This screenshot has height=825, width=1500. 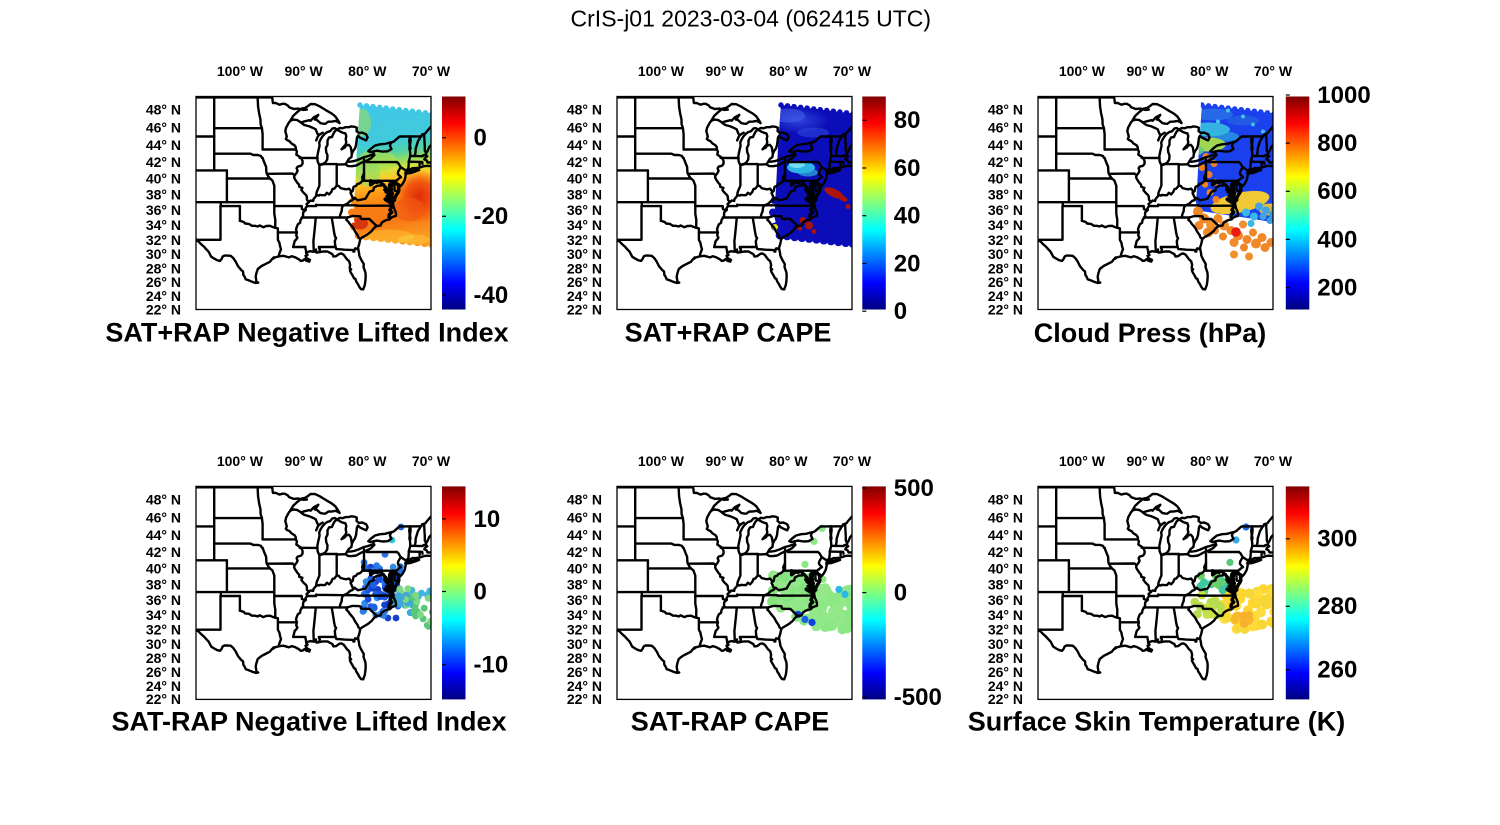 I want to click on svg-text: 200, so click(x=1337, y=288).